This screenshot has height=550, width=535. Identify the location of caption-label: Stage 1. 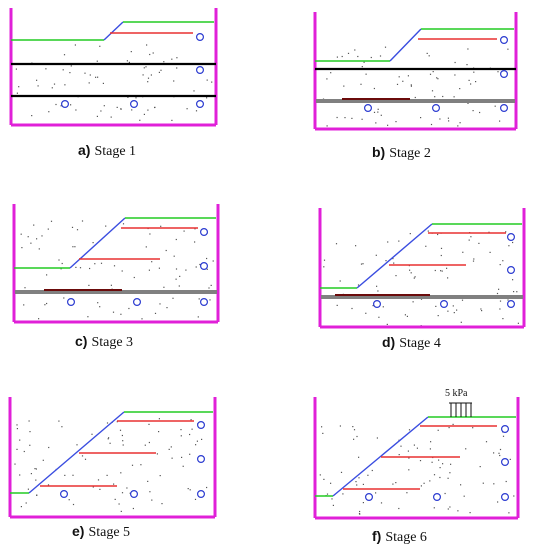
(115, 151).